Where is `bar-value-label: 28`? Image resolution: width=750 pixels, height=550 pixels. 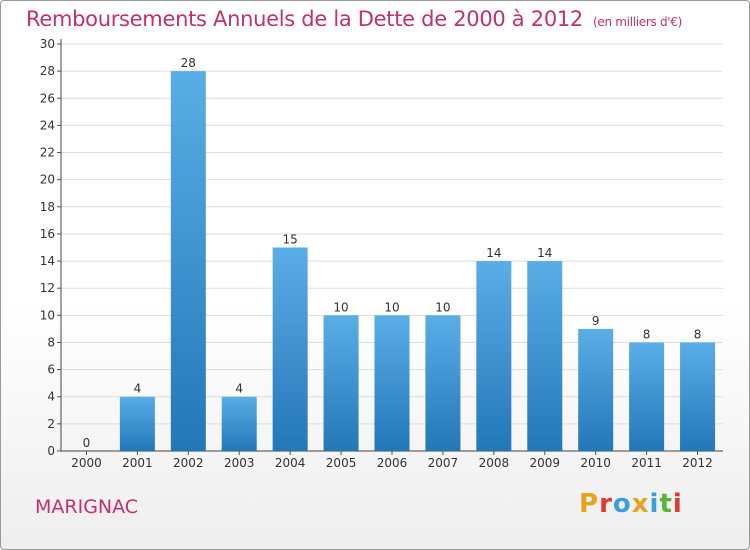
bar-value-label: 28 is located at coordinates (188, 63).